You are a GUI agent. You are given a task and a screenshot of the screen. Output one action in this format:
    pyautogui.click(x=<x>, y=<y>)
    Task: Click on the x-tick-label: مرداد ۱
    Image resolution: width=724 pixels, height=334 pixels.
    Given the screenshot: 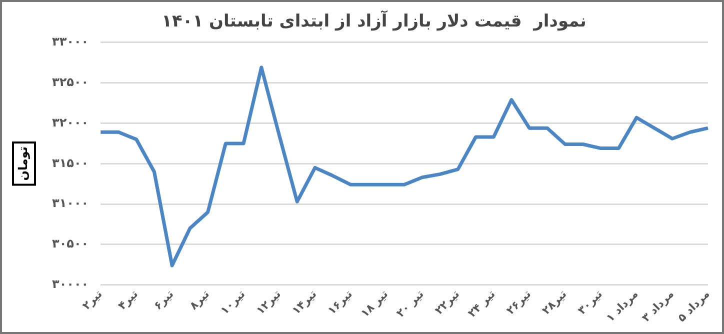 What is the action you would take?
    pyautogui.click(x=622, y=306)
    